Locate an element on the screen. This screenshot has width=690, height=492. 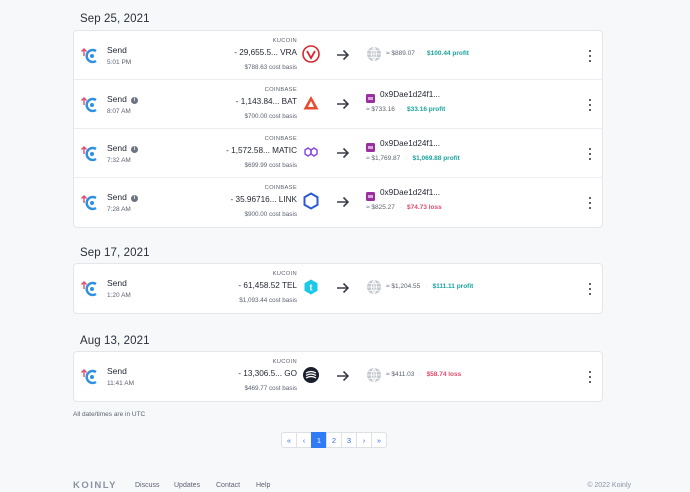
go-coin-icon is located at coordinates (311, 375).